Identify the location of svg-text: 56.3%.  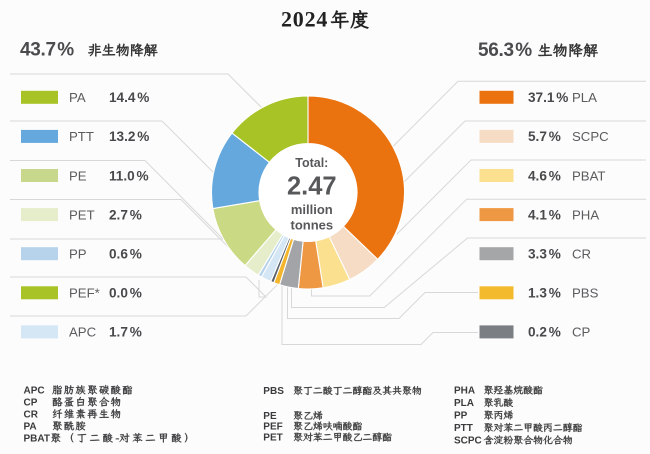
(505, 50).